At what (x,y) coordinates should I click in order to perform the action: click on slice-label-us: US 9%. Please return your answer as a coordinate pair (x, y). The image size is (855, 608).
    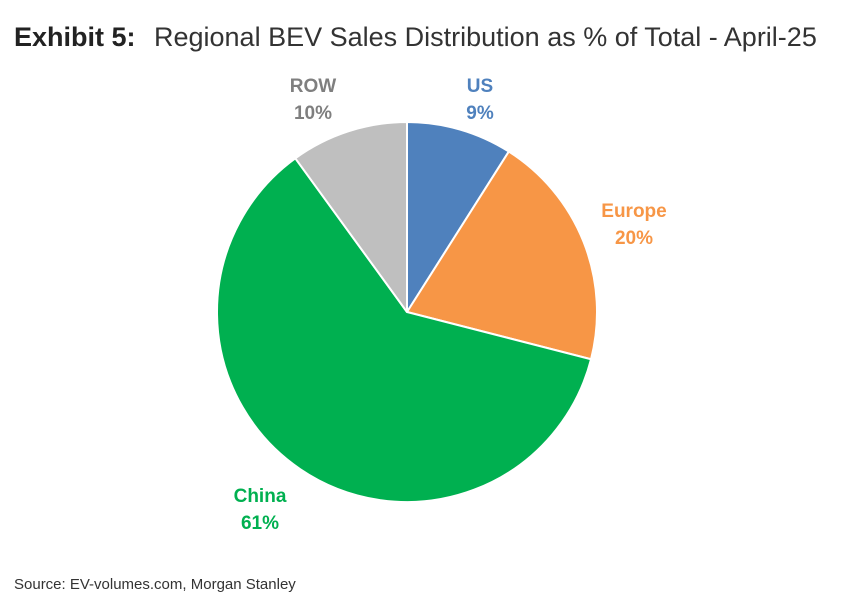
    Looking at the image, I should click on (480, 100).